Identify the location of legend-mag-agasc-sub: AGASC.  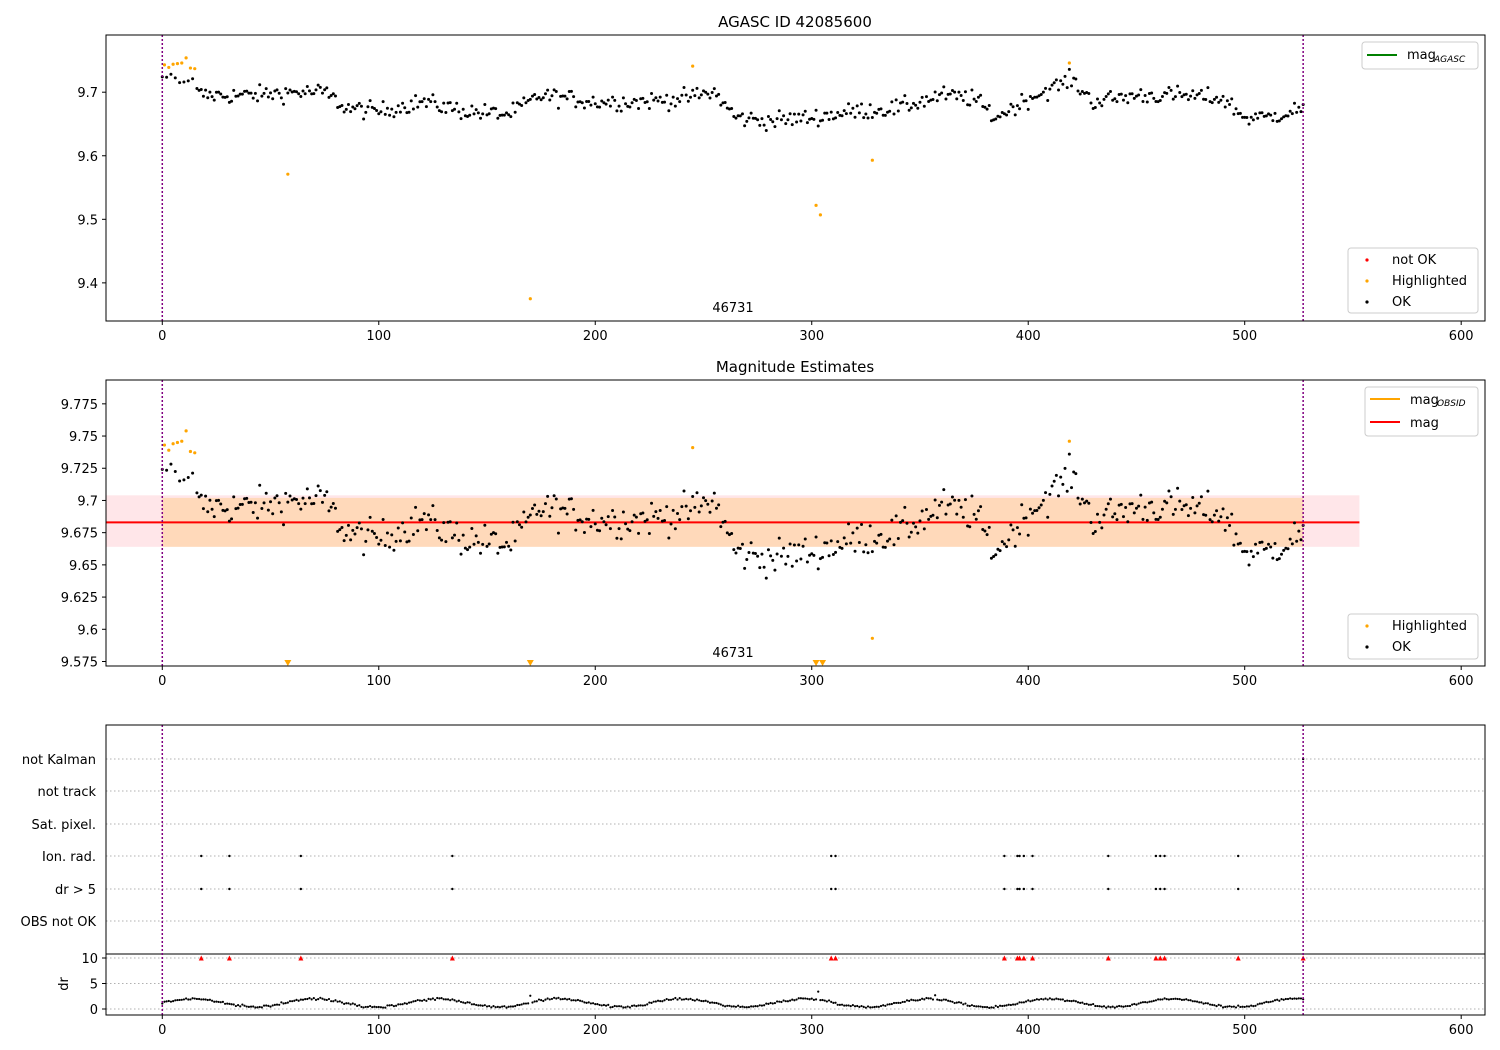
(1449, 60).